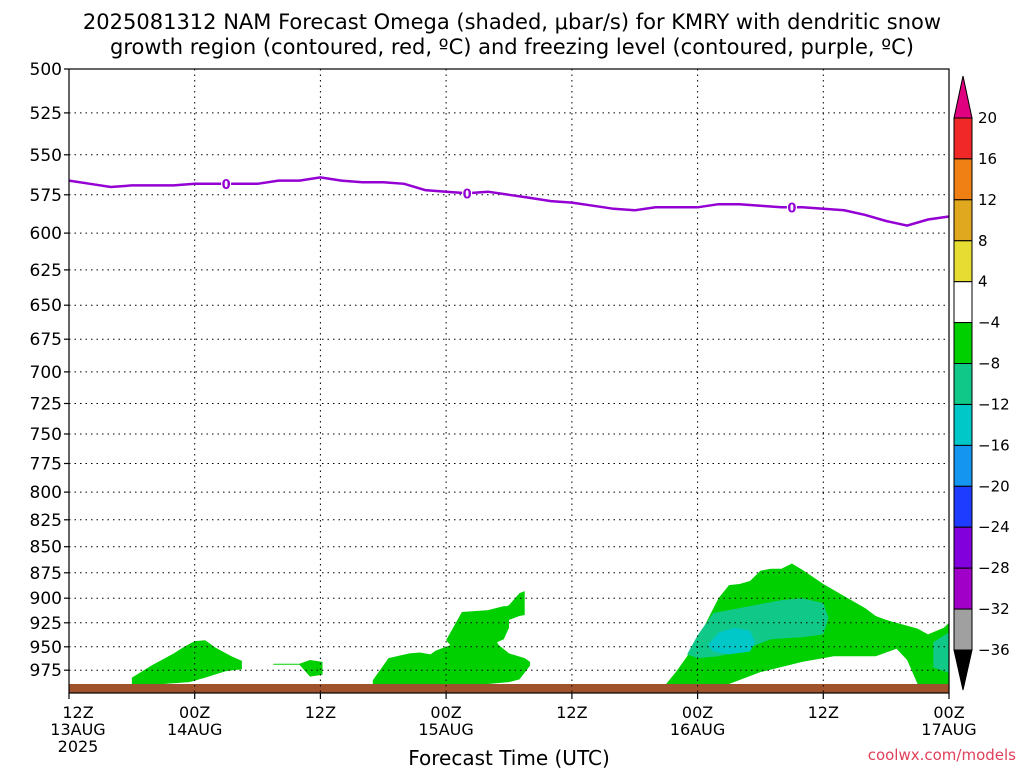 Image resolution: width=1024 pixels, height=768 pixels. I want to click on y-tick-label-0: 500, so click(46, 70).